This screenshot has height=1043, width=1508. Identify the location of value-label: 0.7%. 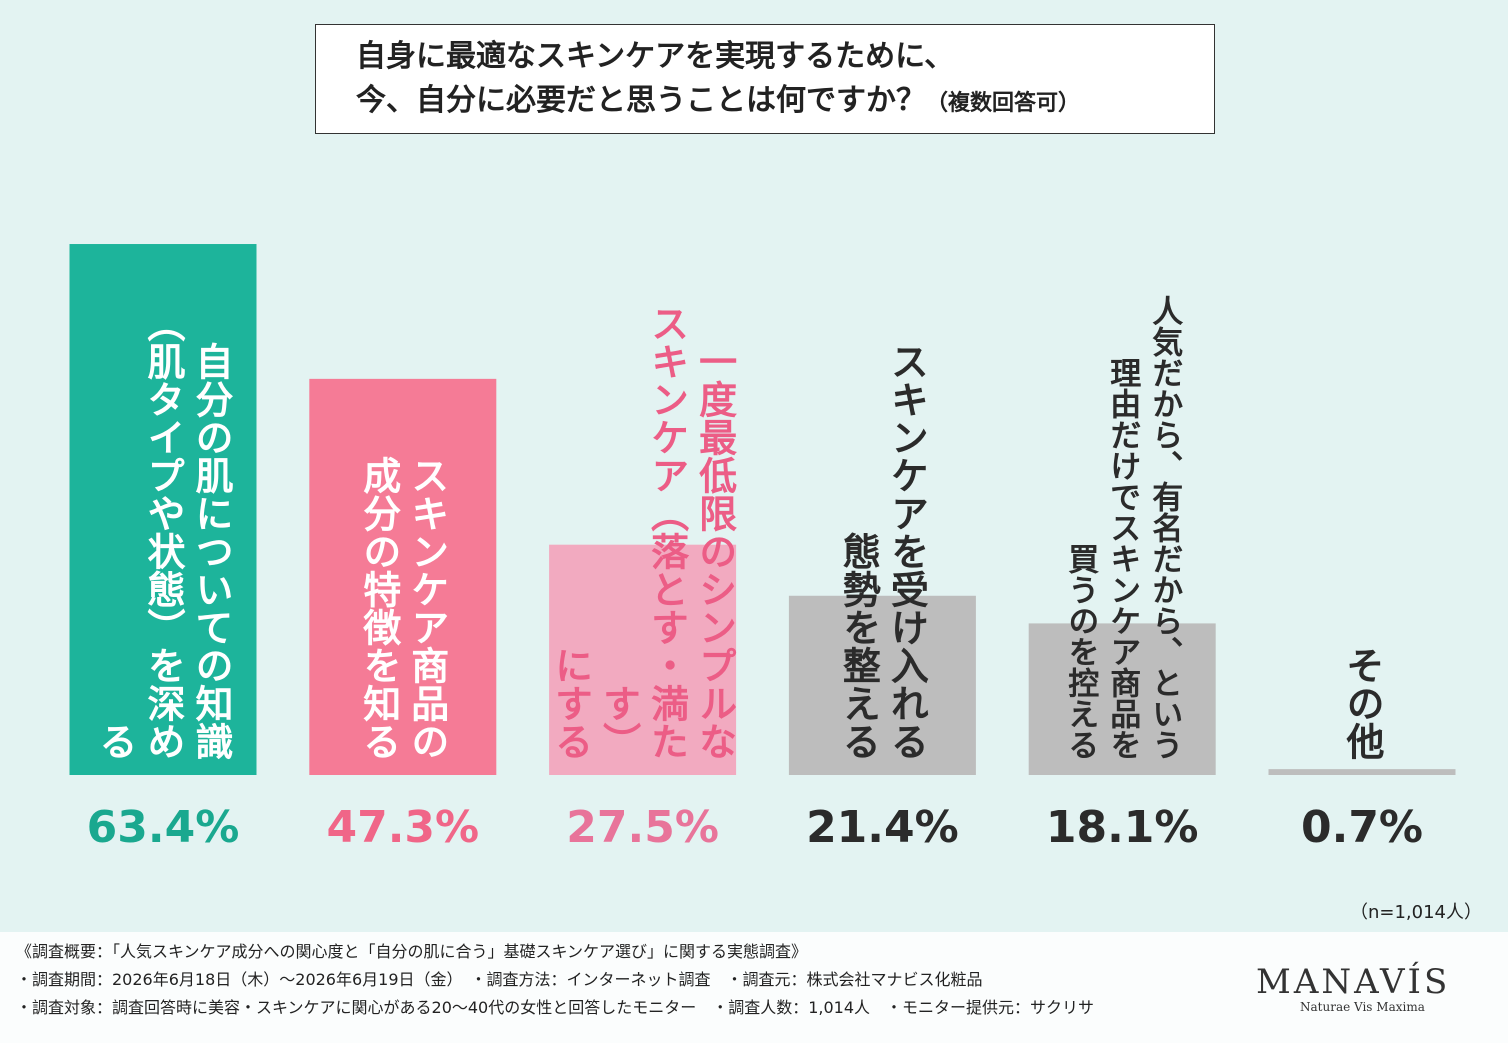
(1362, 827).